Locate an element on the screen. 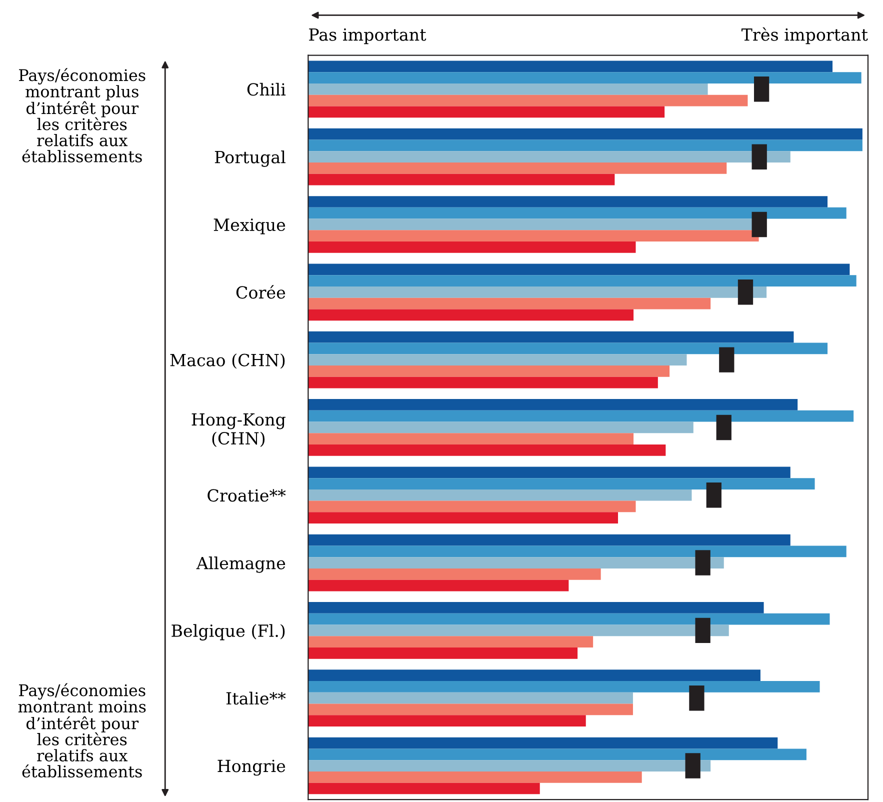 The image size is (883, 802). y-tick-label: Chili is located at coordinates (266, 89).